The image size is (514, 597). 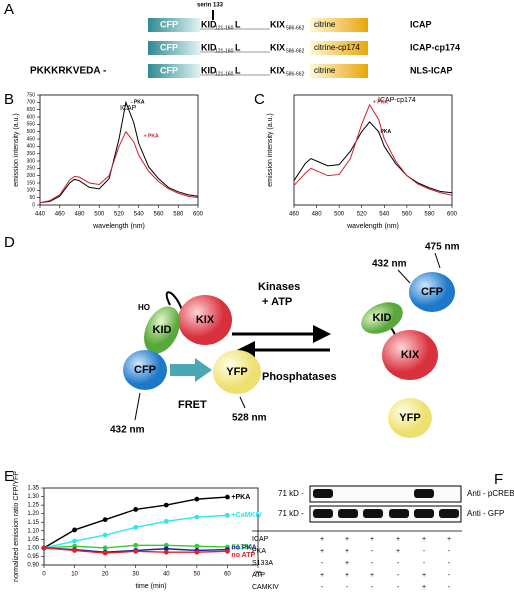 I want to click on y-tick-label: 650, so click(x=31, y=110).